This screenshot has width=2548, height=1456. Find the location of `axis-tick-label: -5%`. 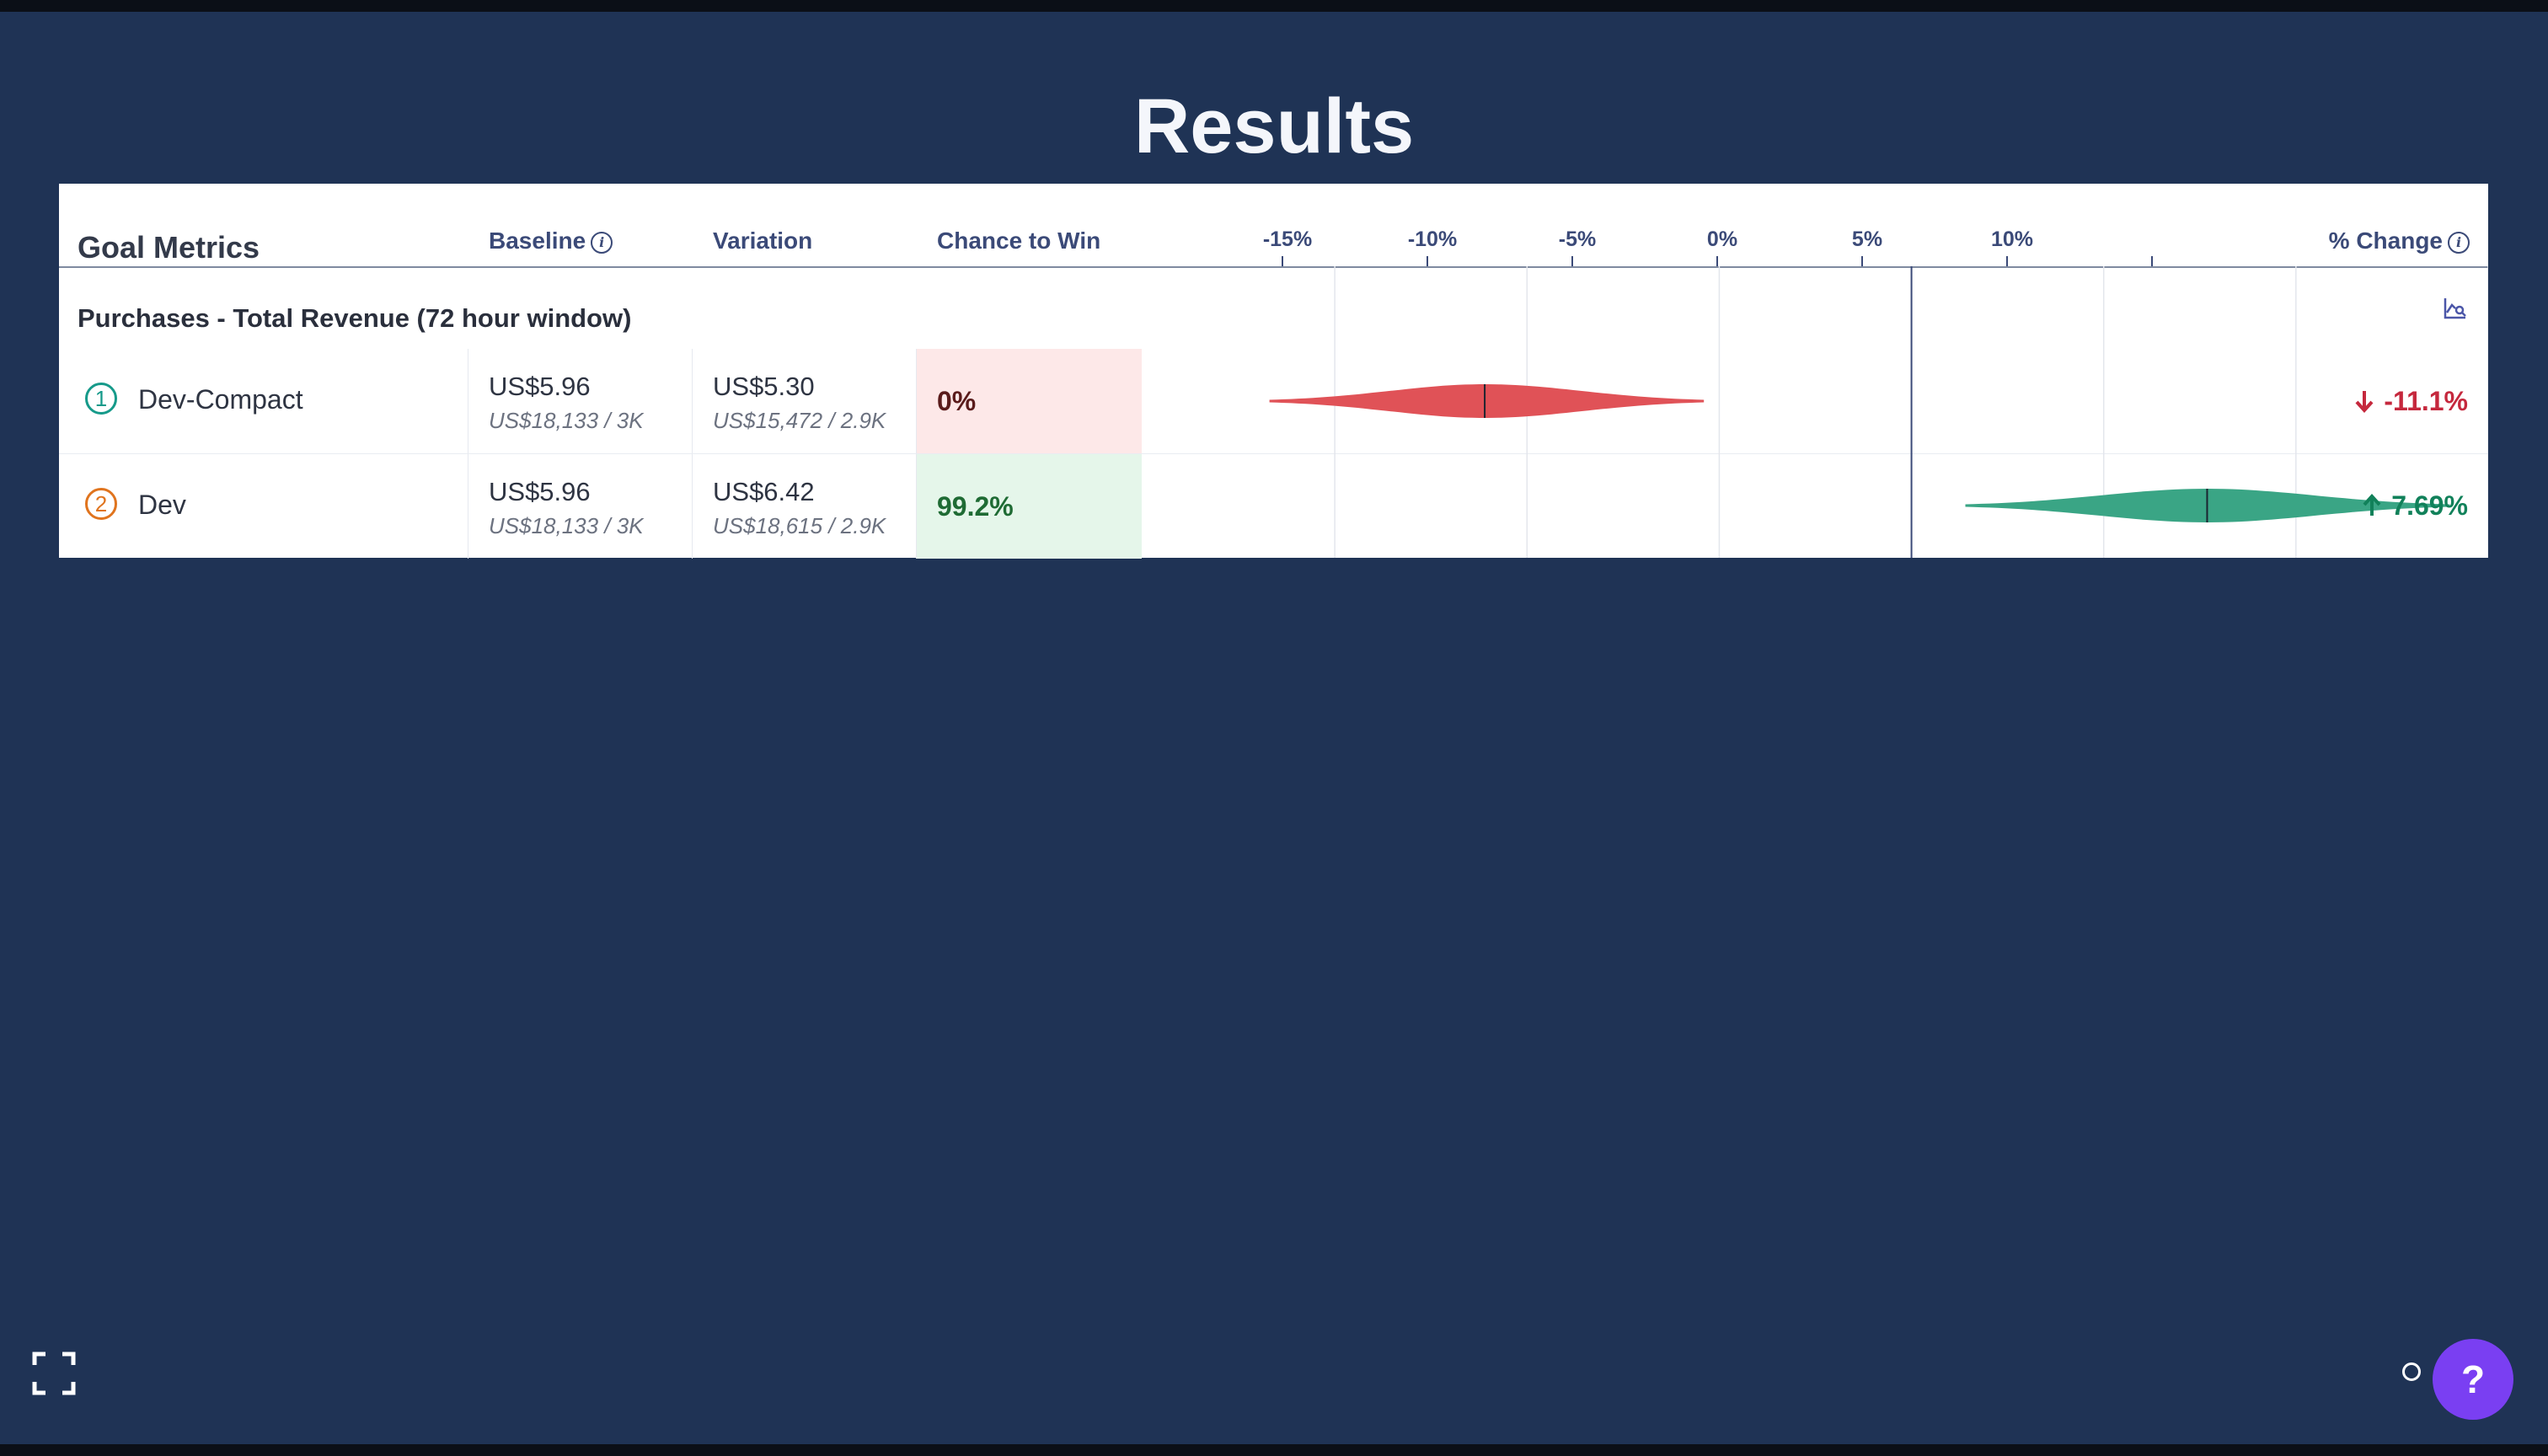

axis-tick-label: -5% is located at coordinates (1577, 239).